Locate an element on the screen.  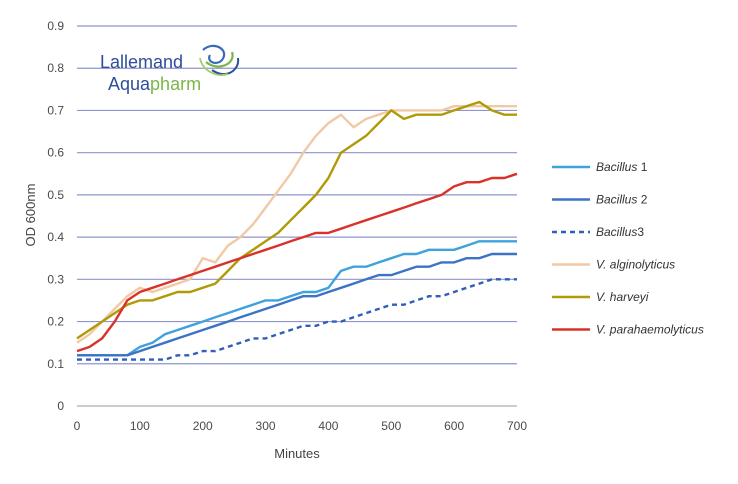
y-tick-label: 0.7 is located at coordinates (55, 110).